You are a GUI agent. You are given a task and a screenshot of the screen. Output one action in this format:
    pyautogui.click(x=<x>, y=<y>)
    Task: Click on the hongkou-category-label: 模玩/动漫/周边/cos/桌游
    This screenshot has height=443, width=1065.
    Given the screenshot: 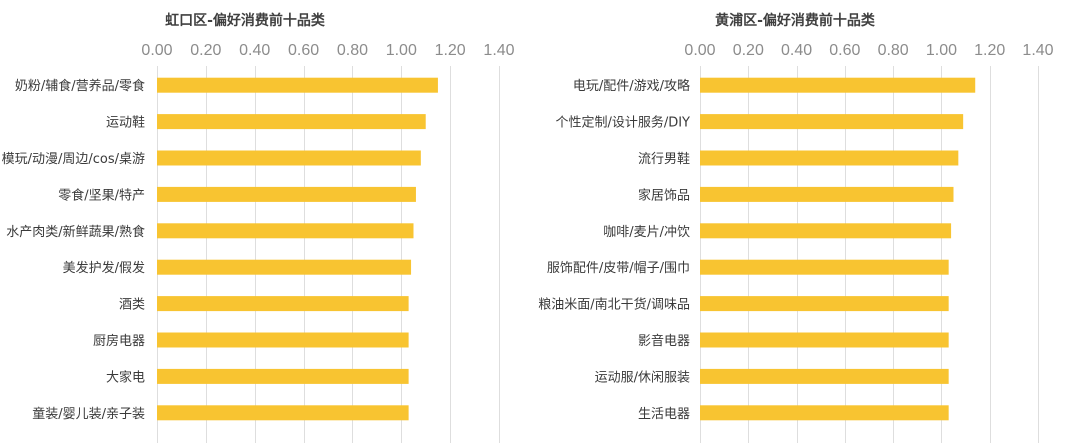 What is the action you would take?
    pyautogui.click(x=73, y=159)
    